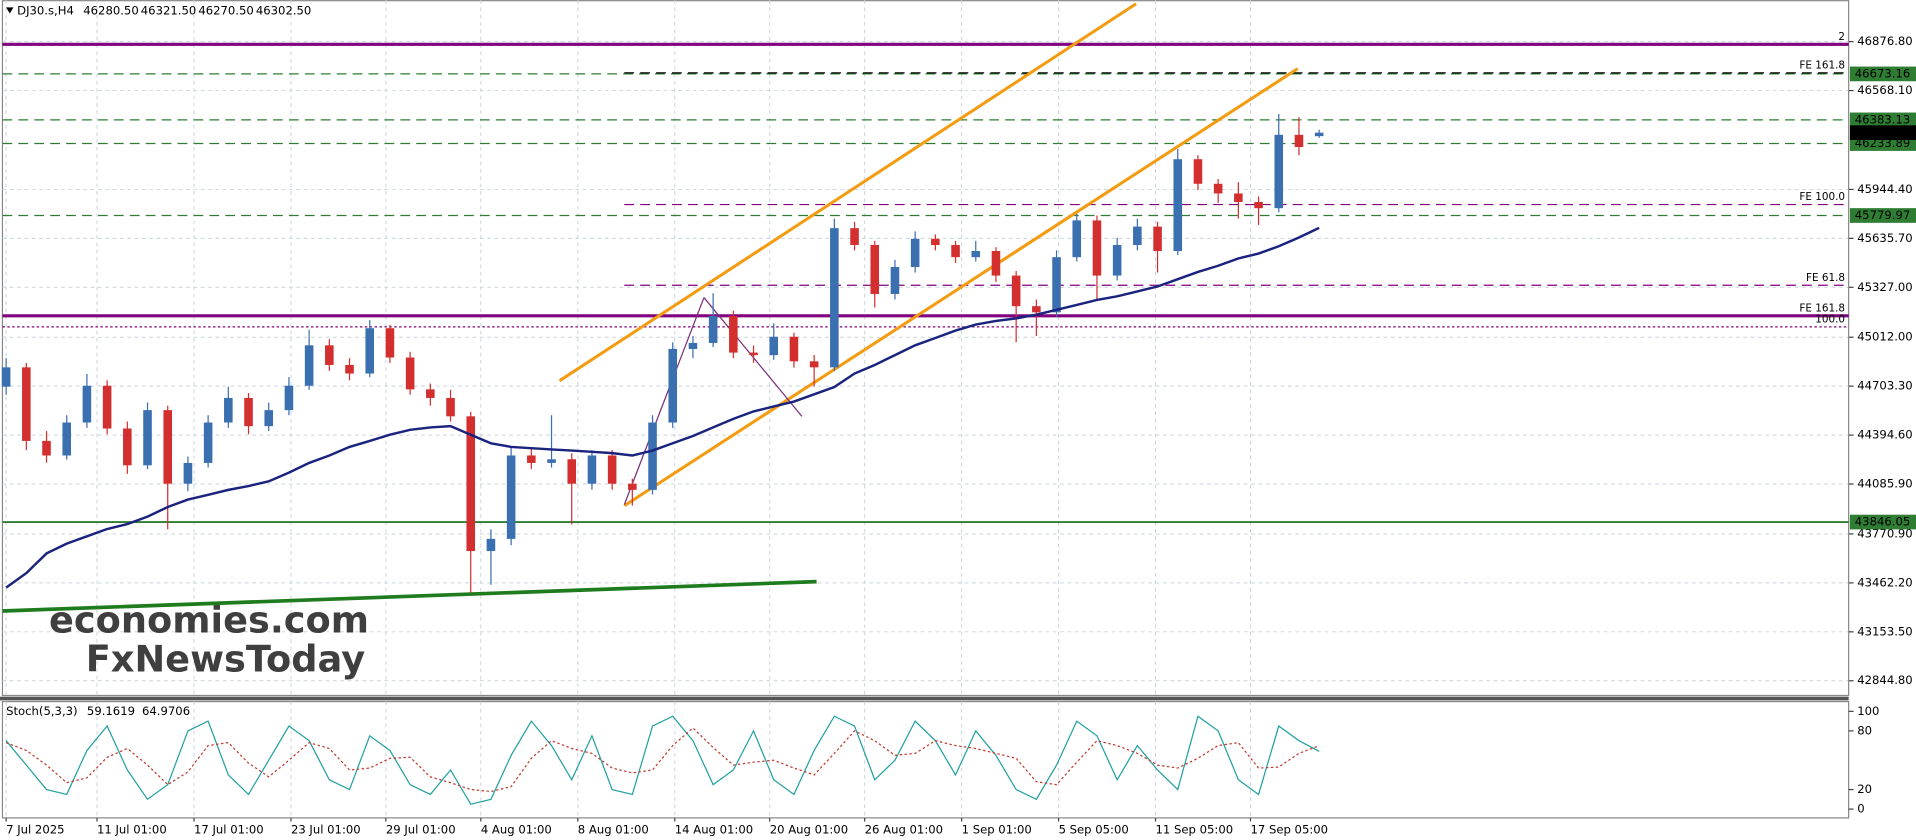  Describe the element at coordinates (1195, 830) in the screenshot. I see `x-tick-label: 11 Sep 05:00` at that location.